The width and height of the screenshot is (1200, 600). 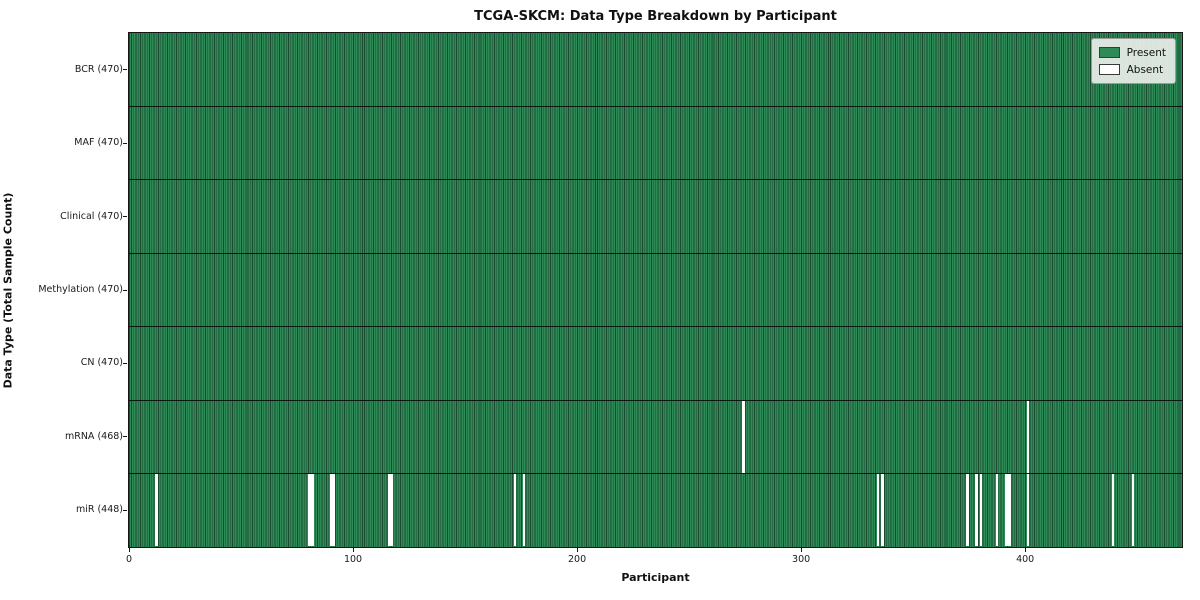 I want to click on legend-label: Present, so click(x=1146, y=52).